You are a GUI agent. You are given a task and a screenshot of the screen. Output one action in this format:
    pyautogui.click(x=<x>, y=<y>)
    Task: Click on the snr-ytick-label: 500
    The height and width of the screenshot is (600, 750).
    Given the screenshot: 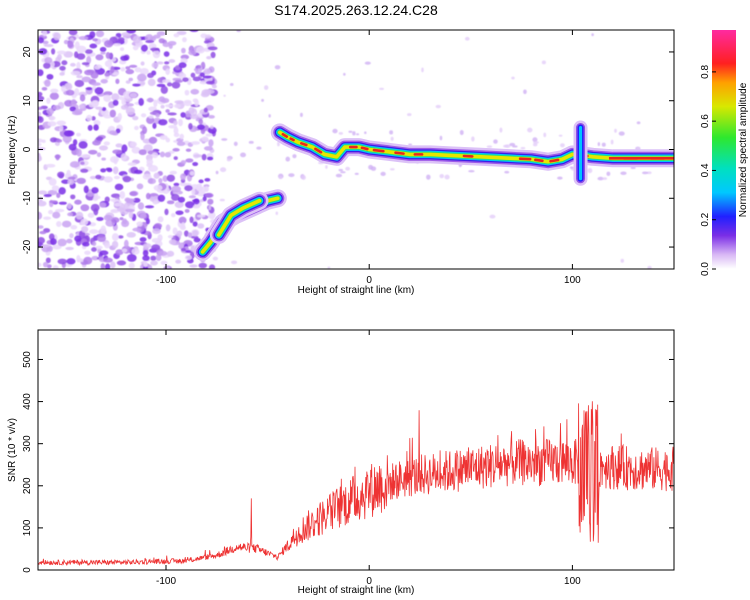 What is the action you would take?
    pyautogui.click(x=27, y=359)
    